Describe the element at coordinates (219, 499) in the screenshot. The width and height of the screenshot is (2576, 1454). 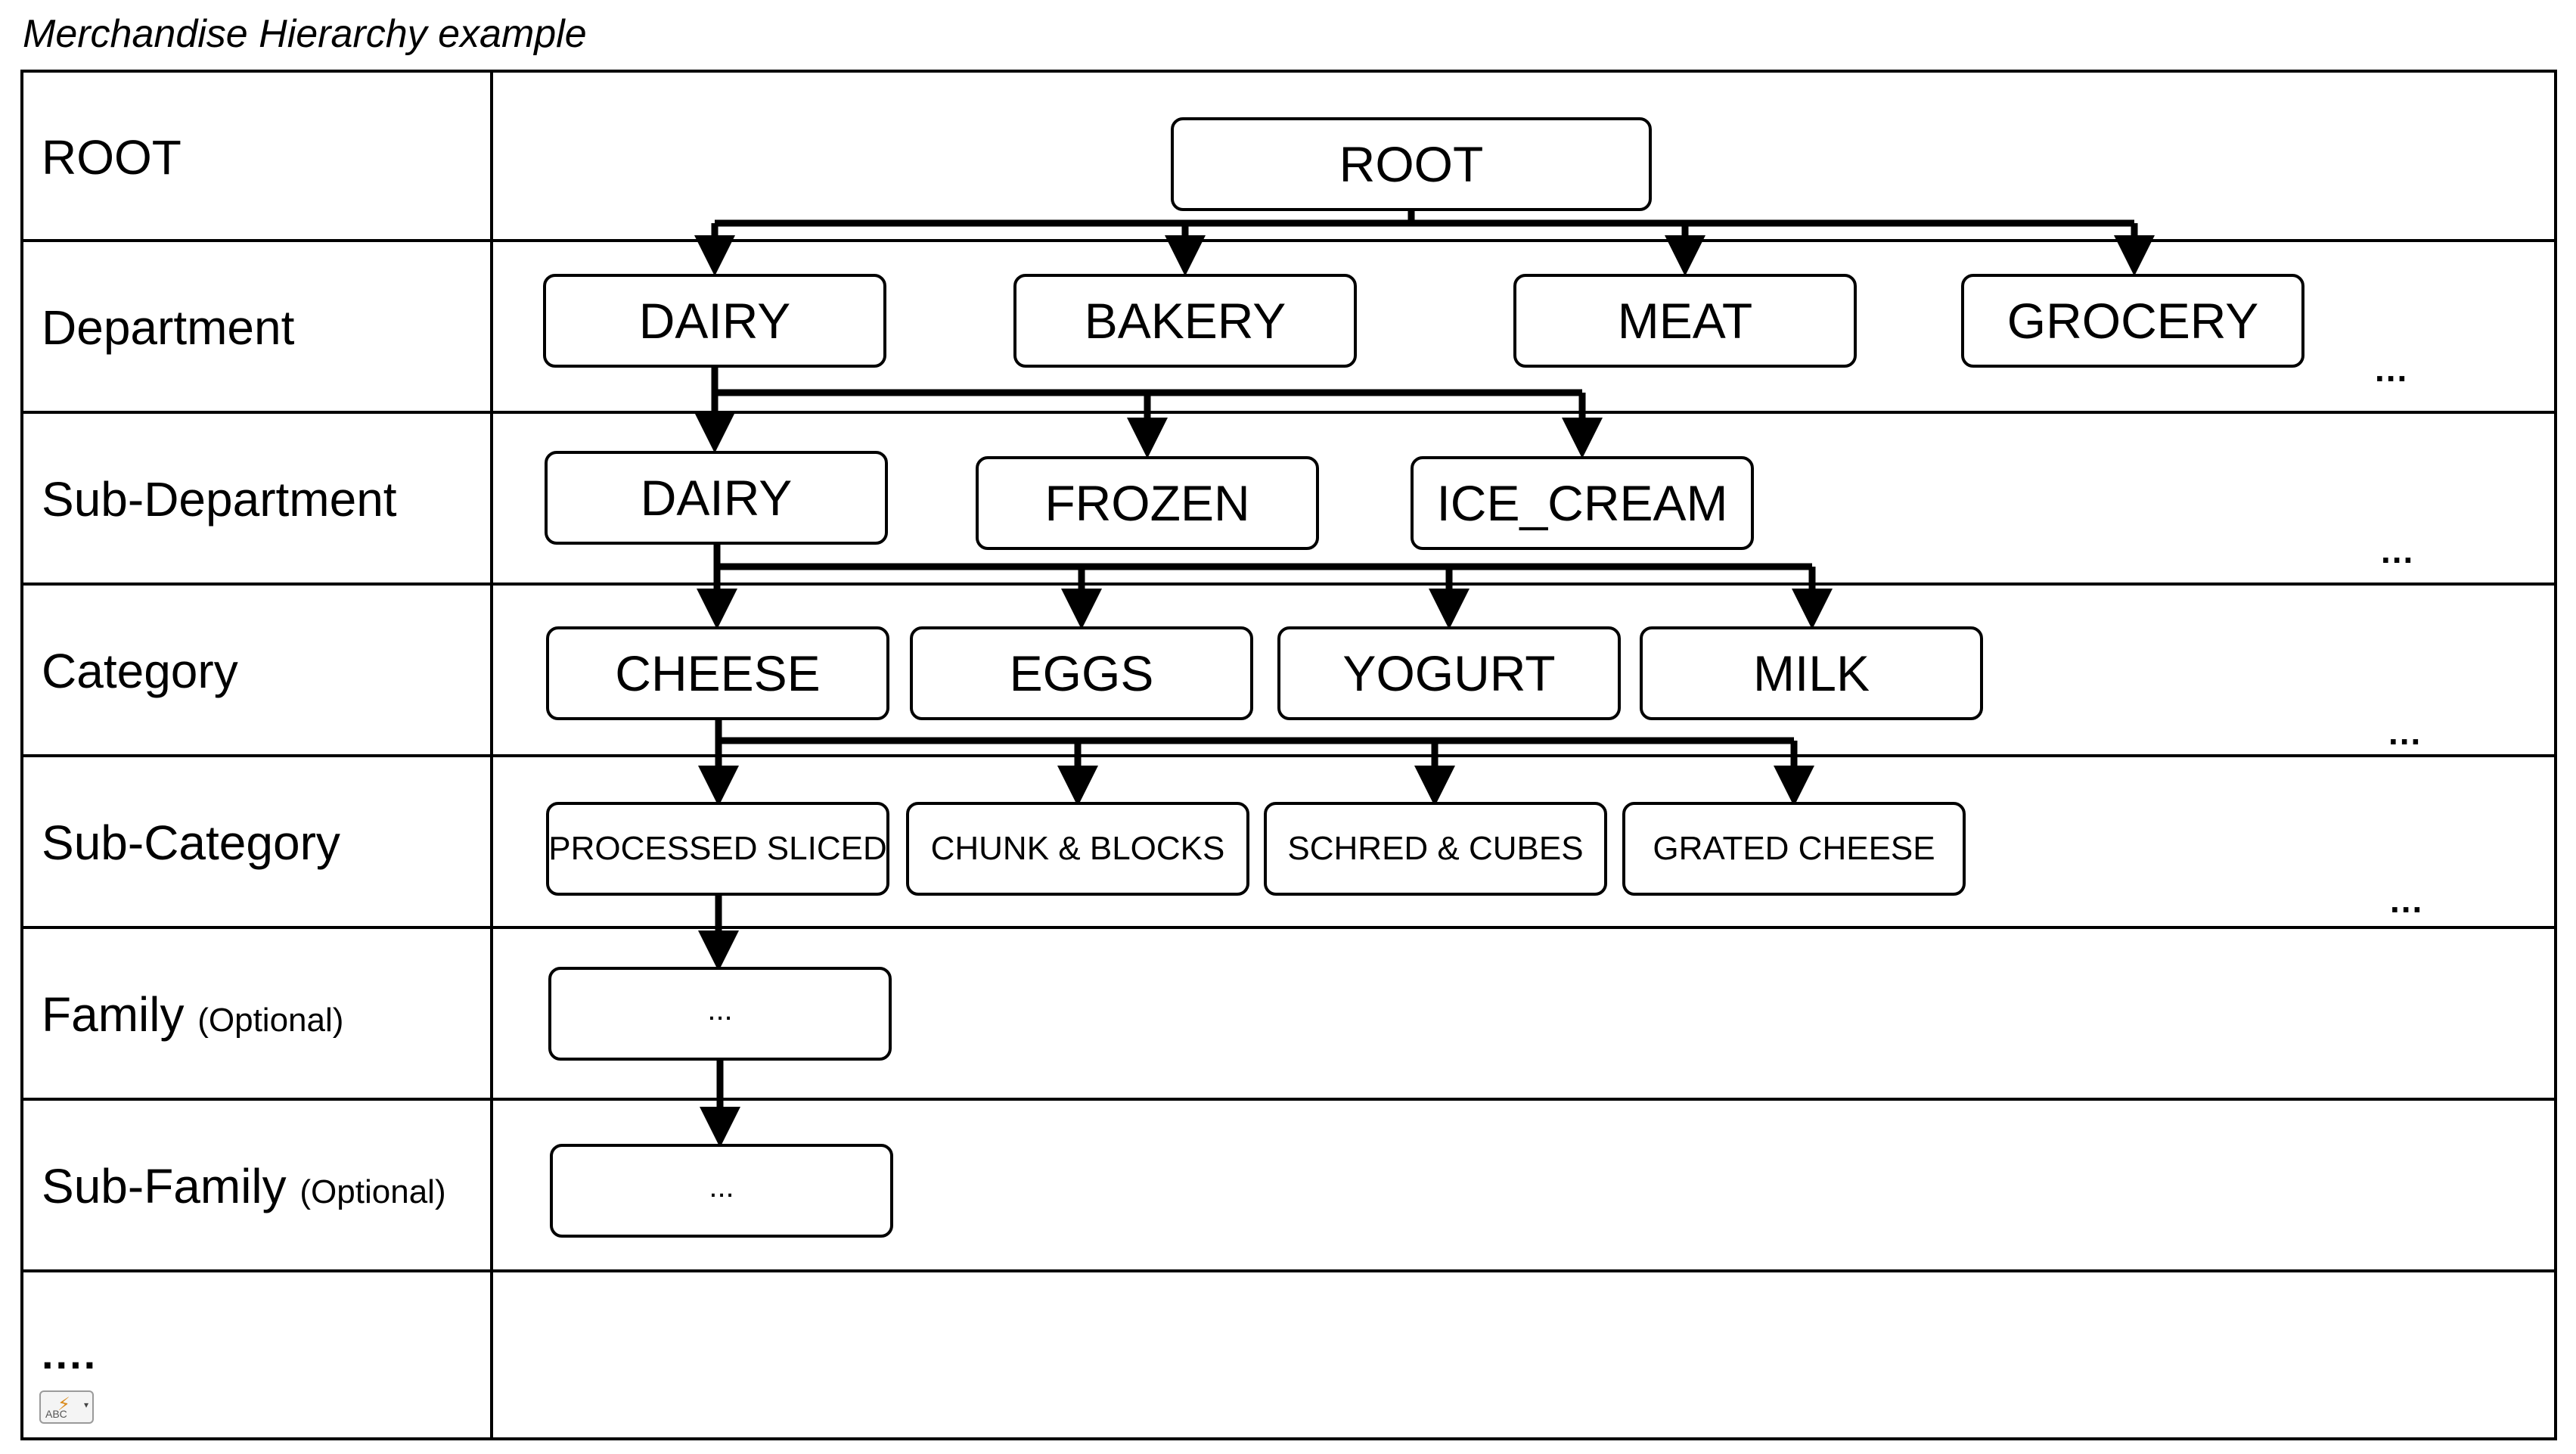
I see `level-label-sub-department: Sub-Department` at that location.